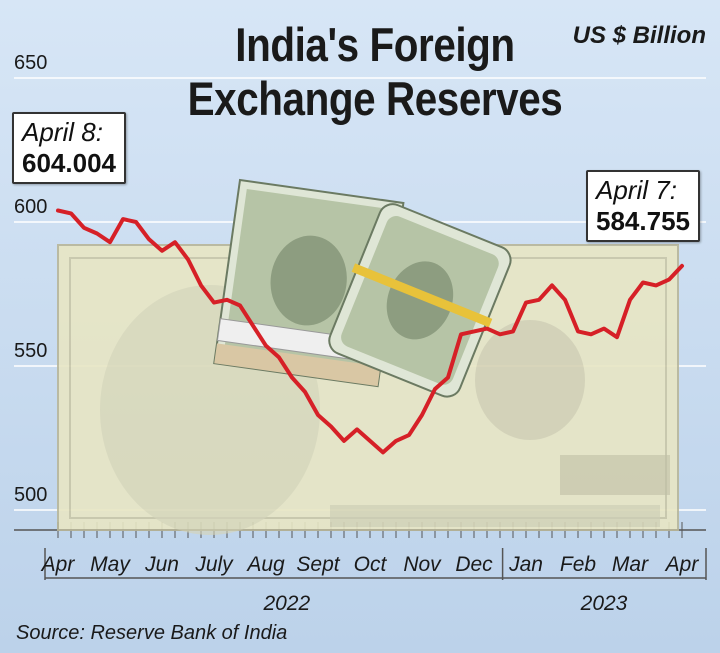 The image size is (720, 653). I want to click on end-value-label: 584.755, so click(643, 221).